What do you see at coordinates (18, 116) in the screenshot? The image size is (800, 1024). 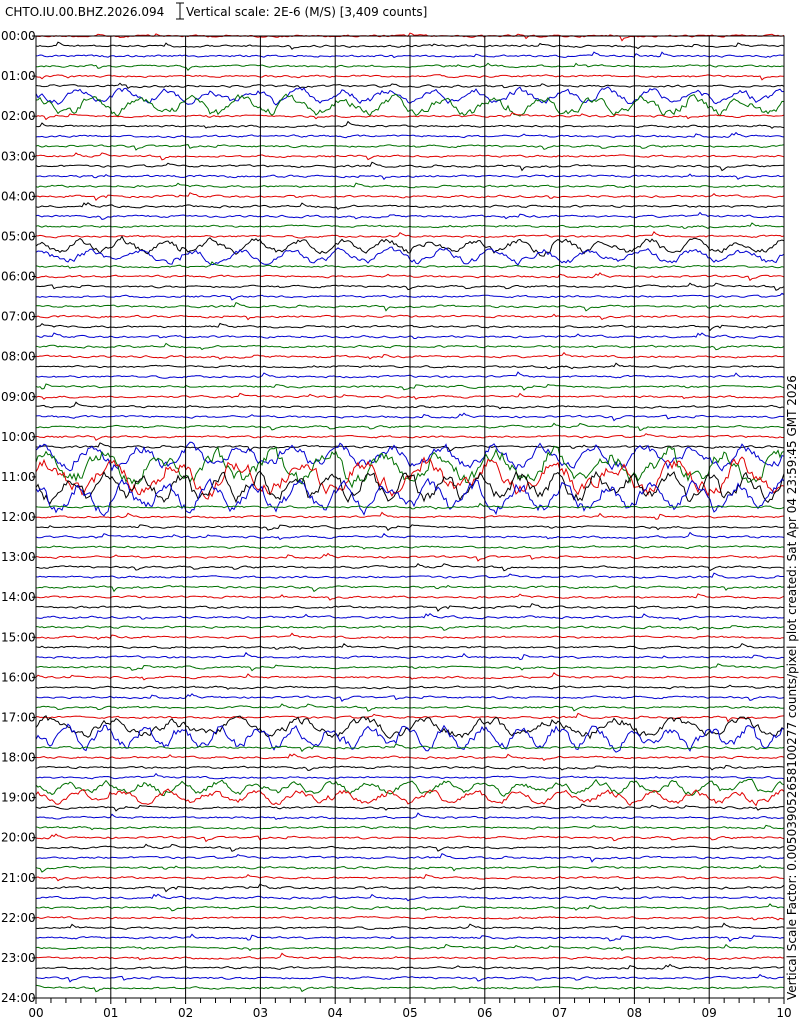 I see `hour-label: 02:00` at bounding box center [18, 116].